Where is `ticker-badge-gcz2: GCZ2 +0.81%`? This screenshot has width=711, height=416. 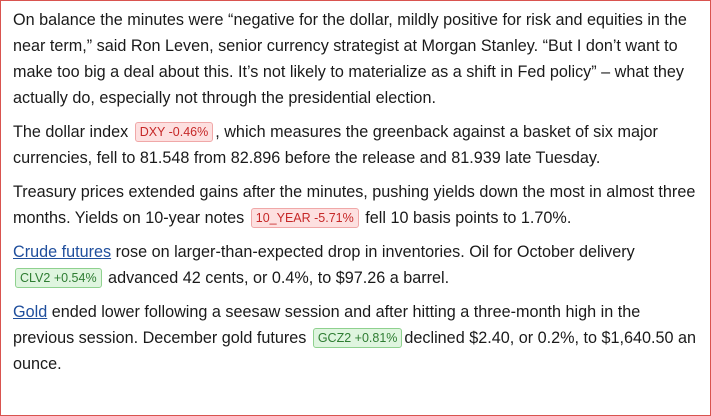 ticker-badge-gcz2: GCZ2 +0.81% is located at coordinates (357, 338).